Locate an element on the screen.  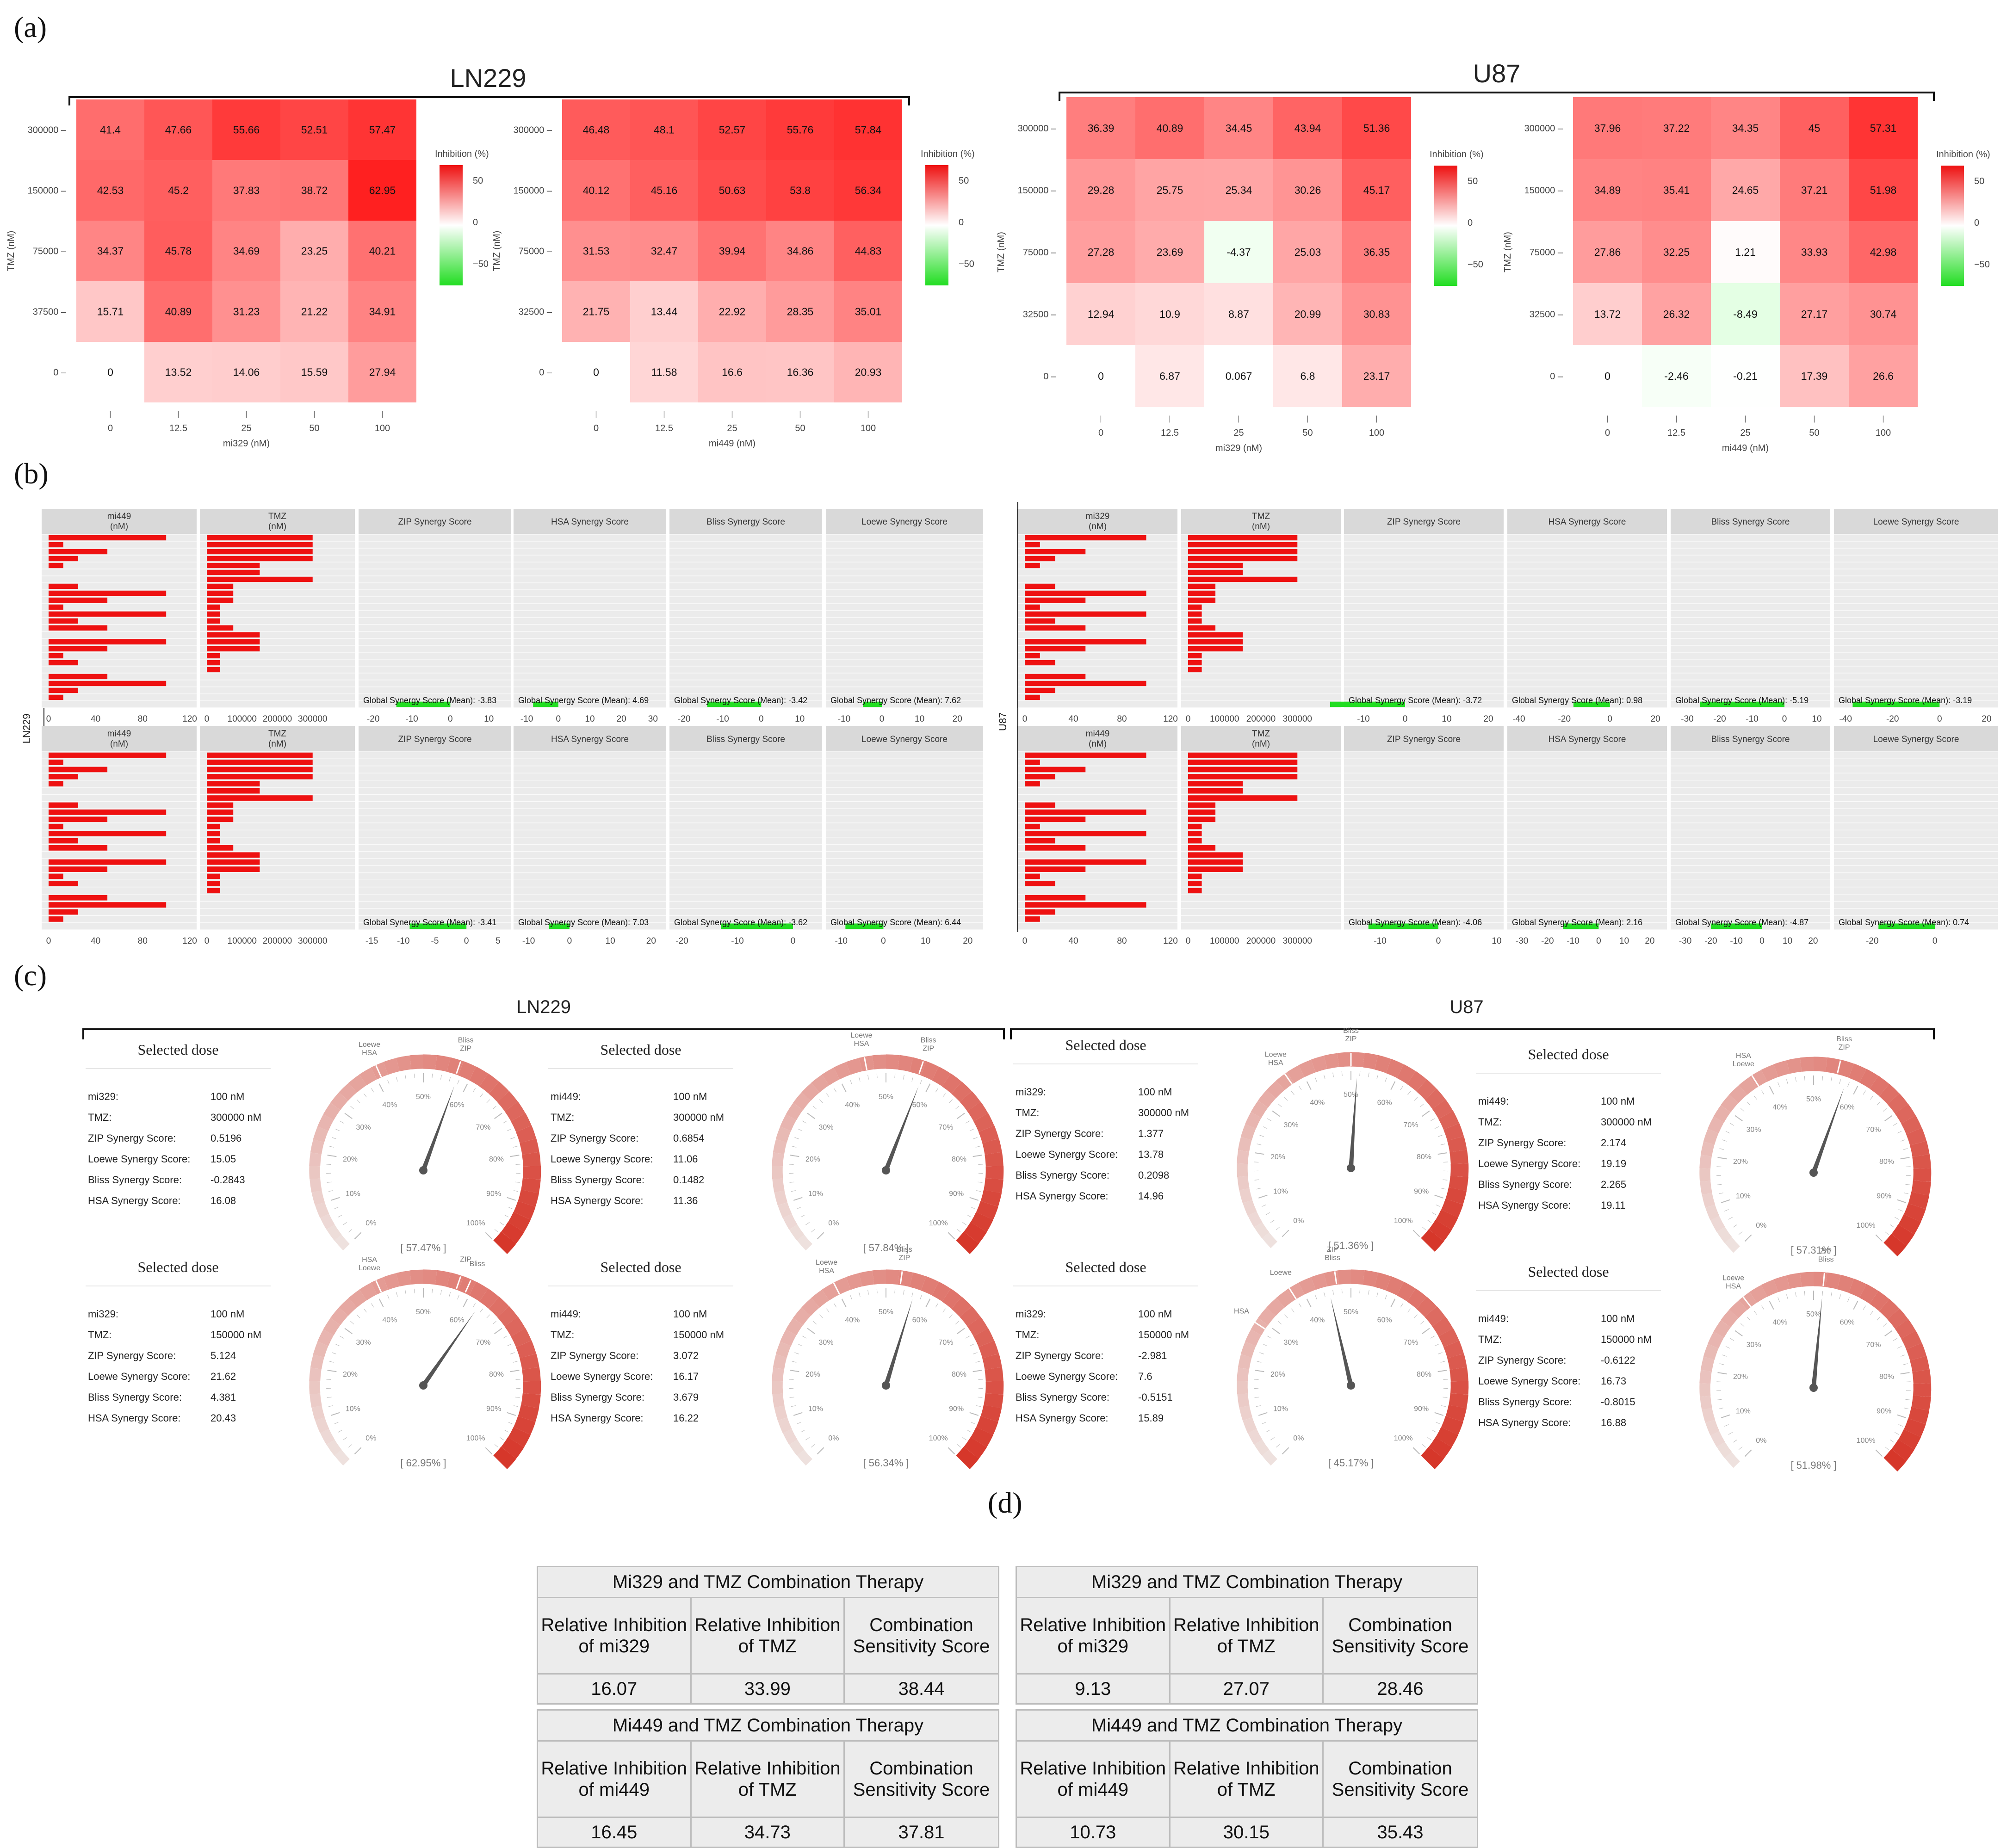
x-tick-label: -10 is located at coordinates (1736, 941).